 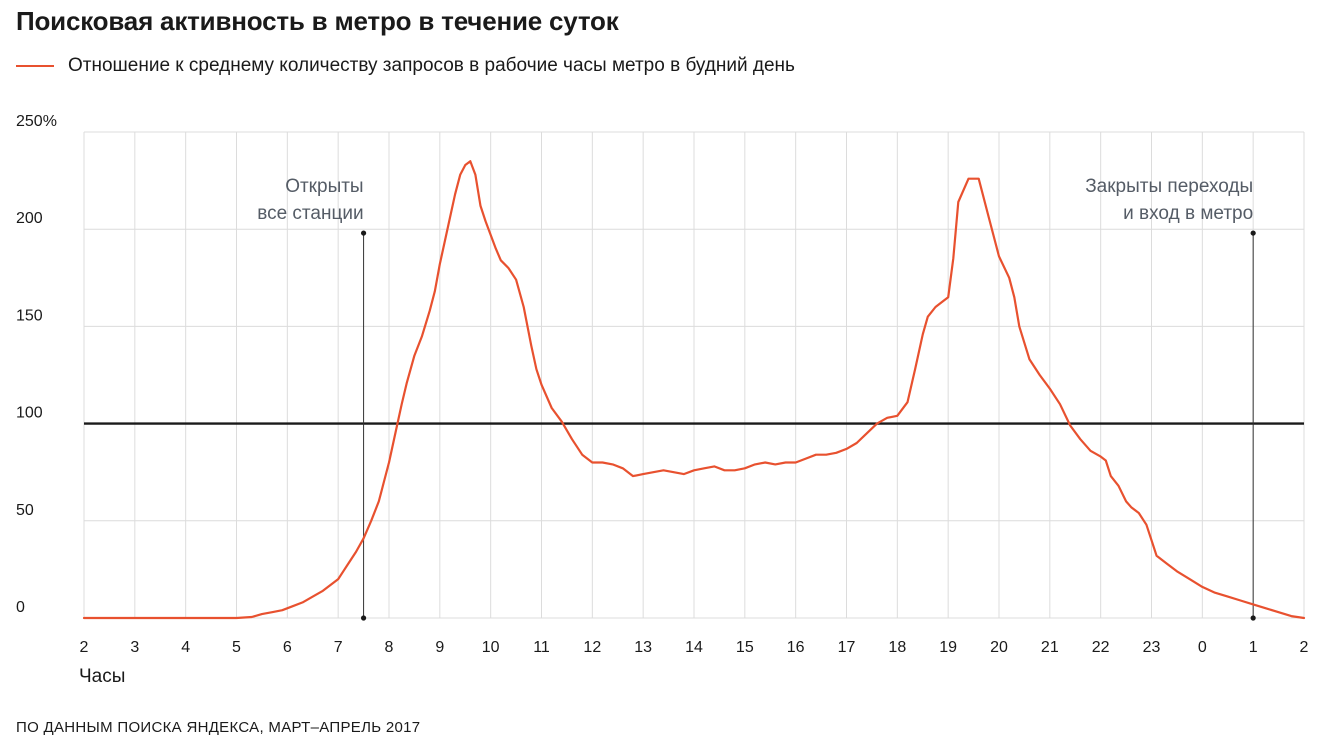 I want to click on x-tick-label: 12, so click(x=592, y=647).